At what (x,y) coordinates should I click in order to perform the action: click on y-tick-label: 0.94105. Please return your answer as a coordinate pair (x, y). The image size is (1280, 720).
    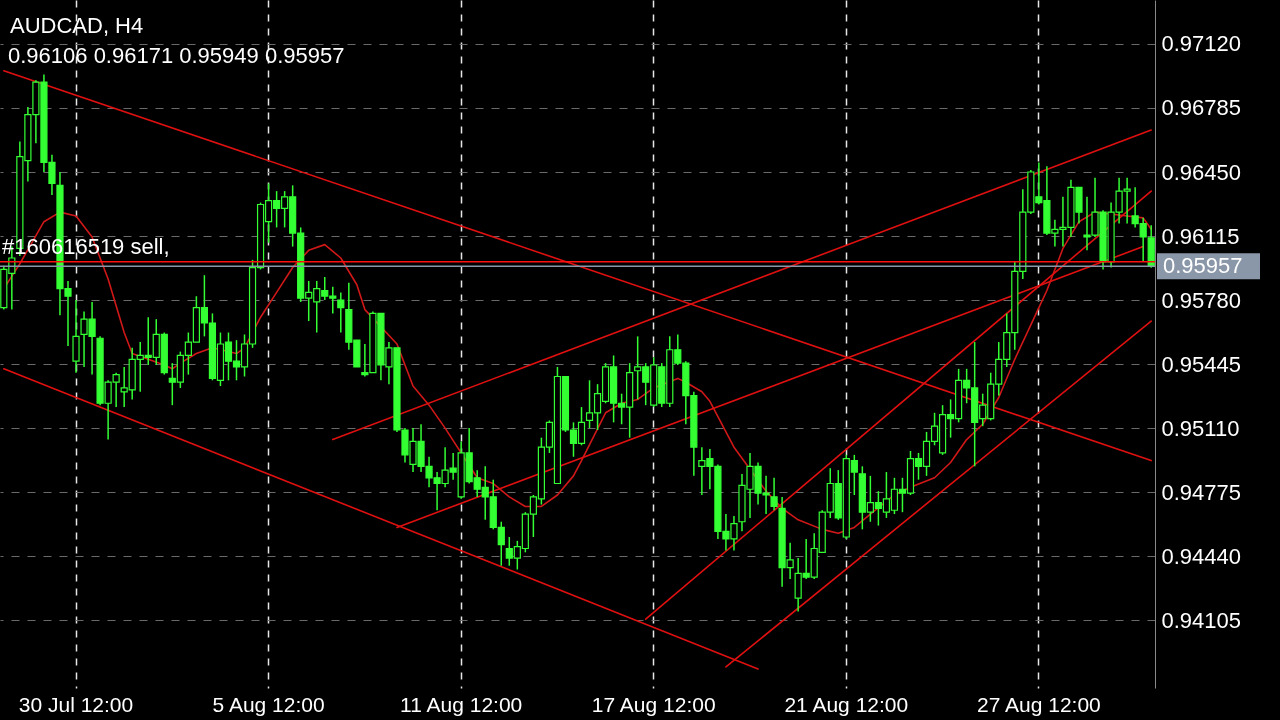
    Looking at the image, I should click on (1201, 620).